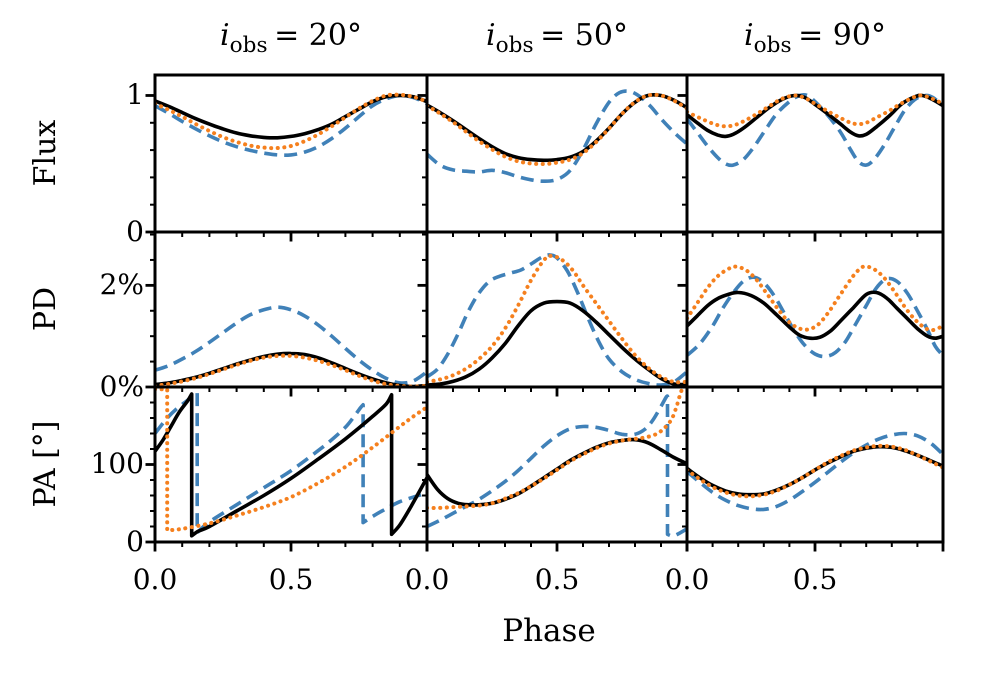 This screenshot has height=685, width=1000. What do you see at coordinates (117, 463) in the screenshot?
I see `ytick-pa-100: 100` at bounding box center [117, 463].